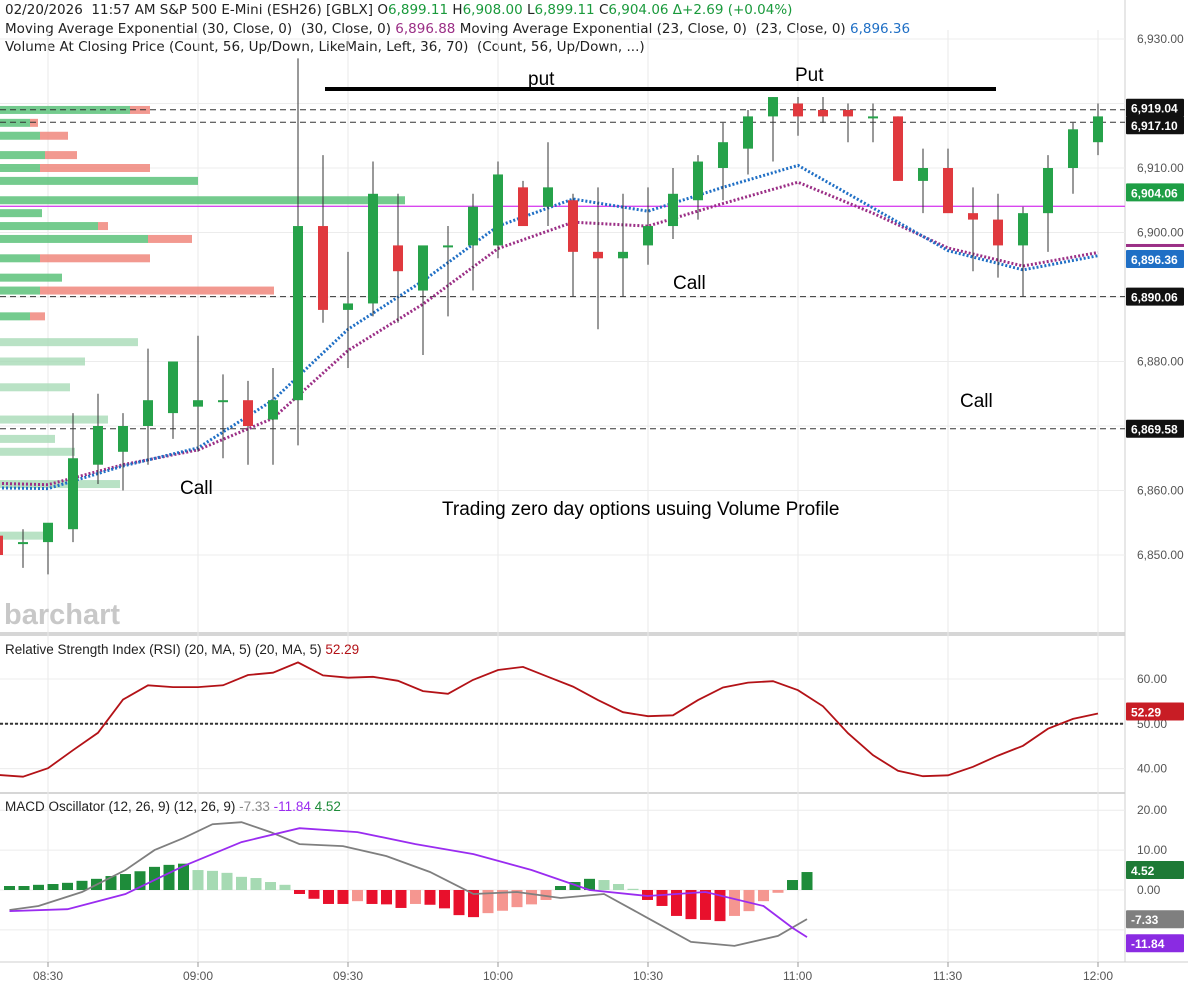 The image size is (1188, 989). What do you see at coordinates (976, 401) in the screenshot?
I see `call-right-label: Call` at bounding box center [976, 401].